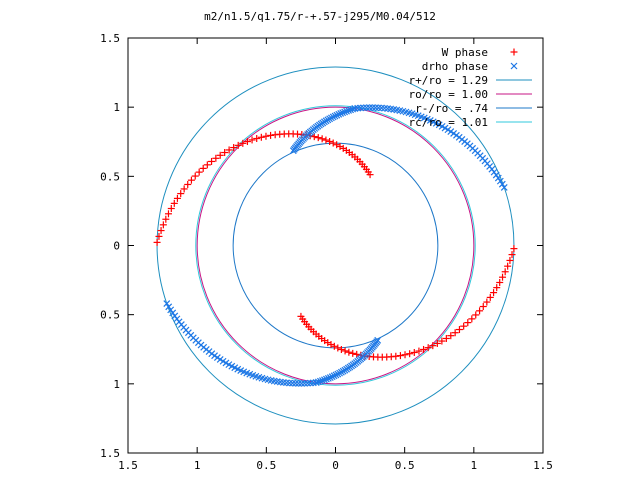 This screenshot has width=640, height=480. What do you see at coordinates (448, 80) in the screenshot?
I see `legend-label: r+/ro = 1.29` at bounding box center [448, 80].